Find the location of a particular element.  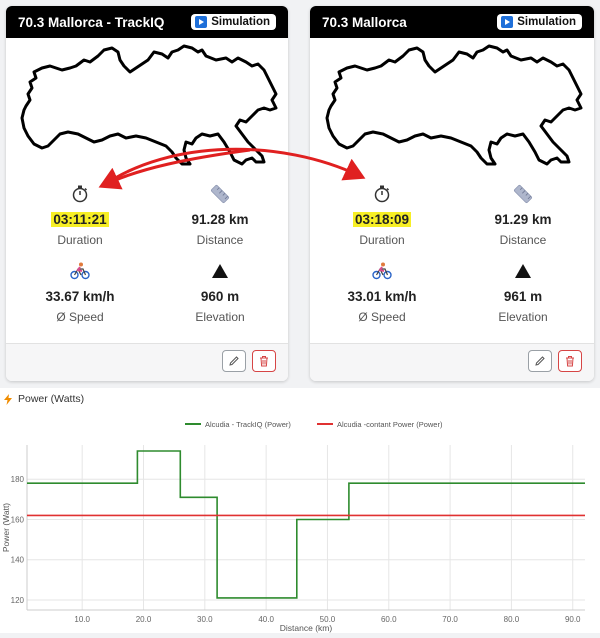

duration-stat: 03:18:09 Duration is located at coordinates (382, 215).